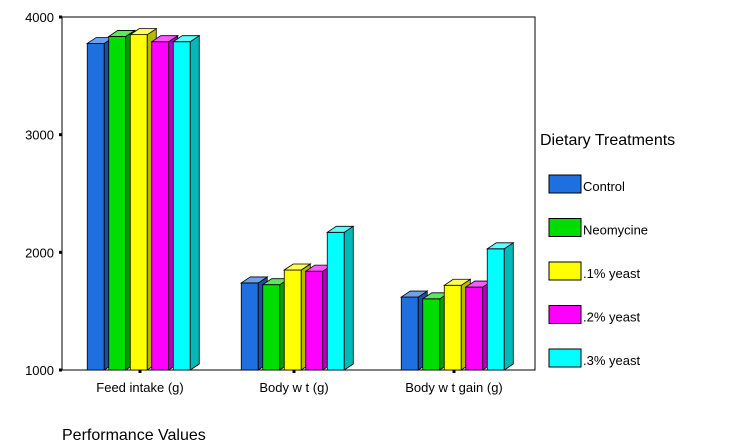  Describe the element at coordinates (139, 387) in the screenshot. I see `x-category-label: Feed intake (g)` at that location.